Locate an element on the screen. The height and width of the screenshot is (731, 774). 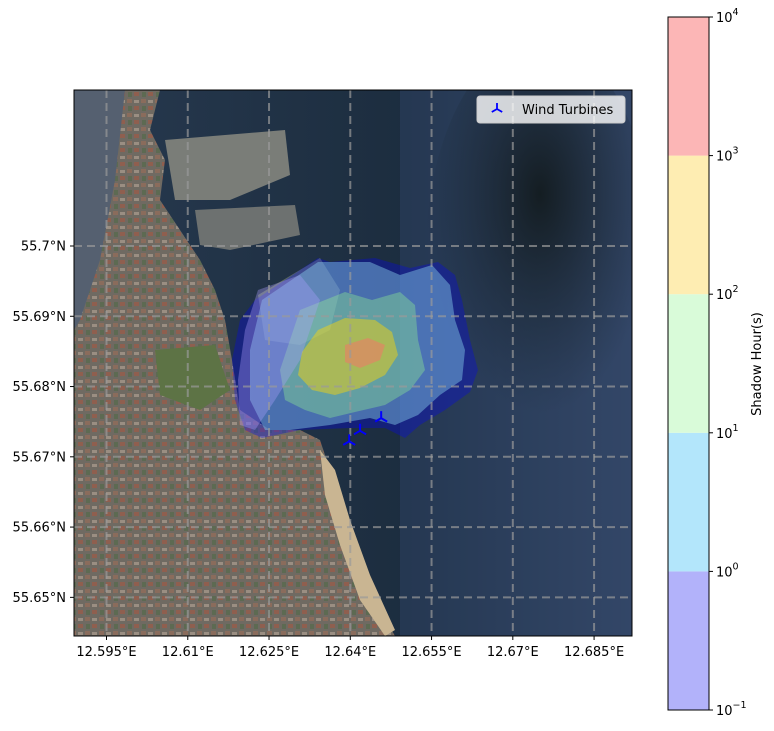
colorbar-bands is located at coordinates (688, 363).